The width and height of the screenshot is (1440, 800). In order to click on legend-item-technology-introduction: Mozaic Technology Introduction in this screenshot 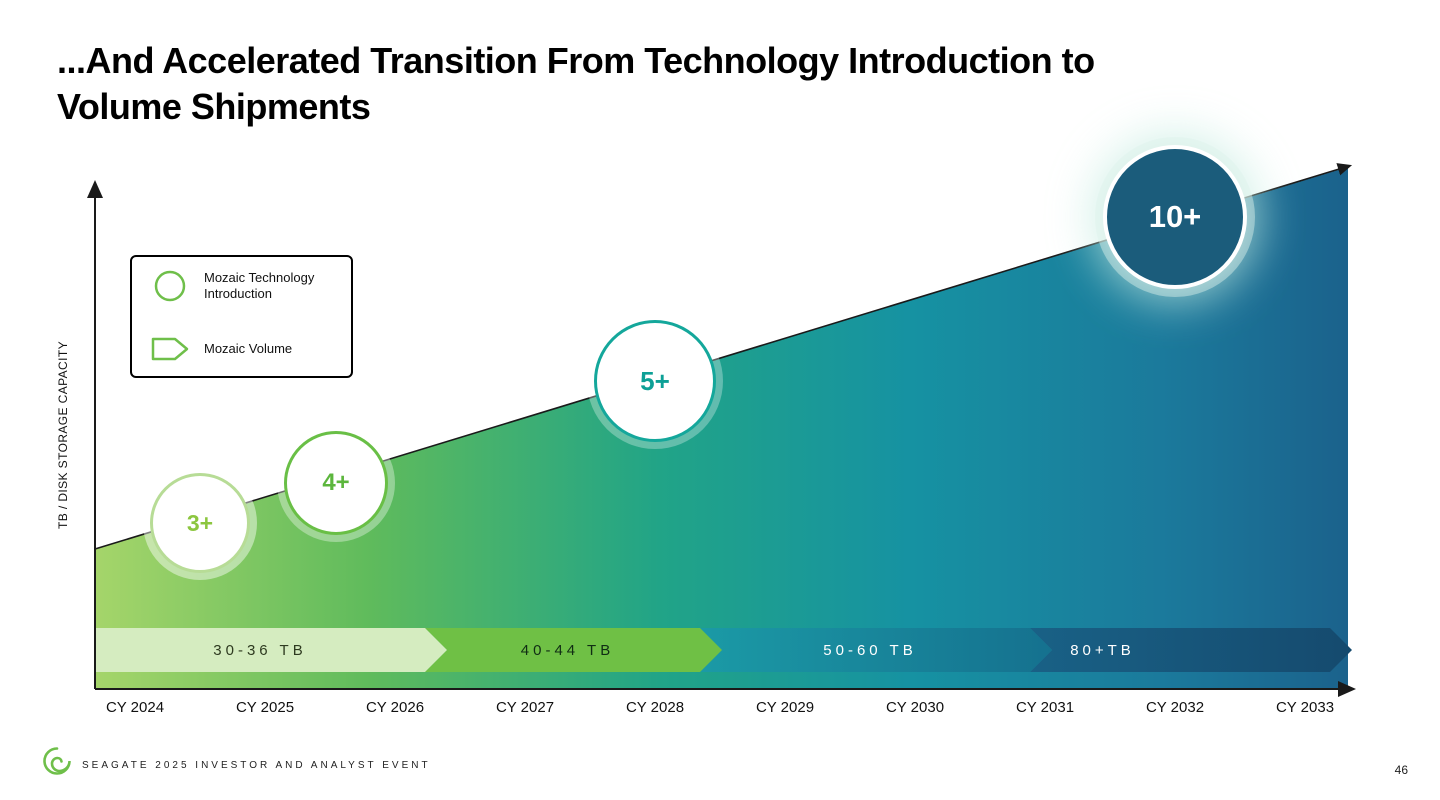, I will do `click(245, 286)`.